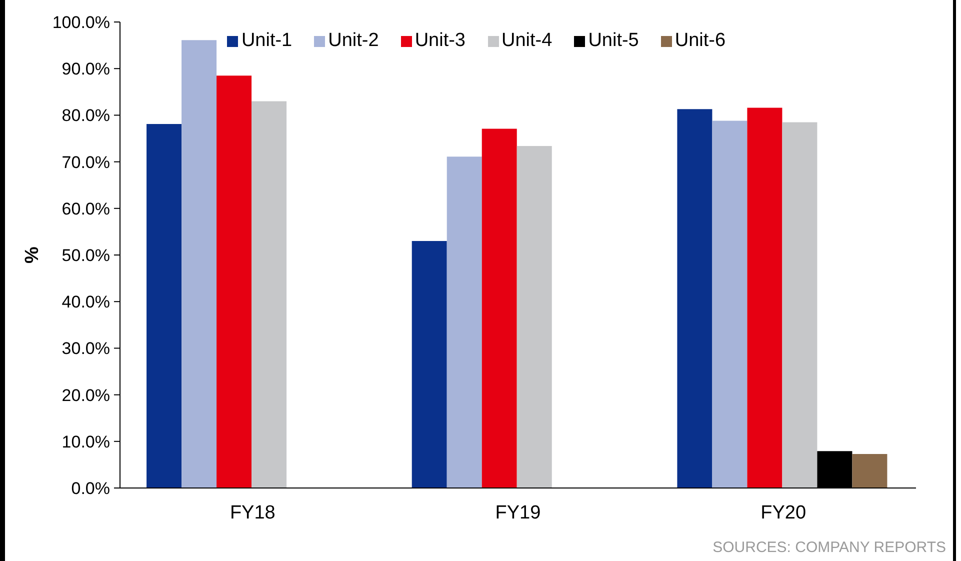 This screenshot has height=561, width=961. Describe the element at coordinates (266, 40) in the screenshot. I see `legend-label: Unit-1` at that location.